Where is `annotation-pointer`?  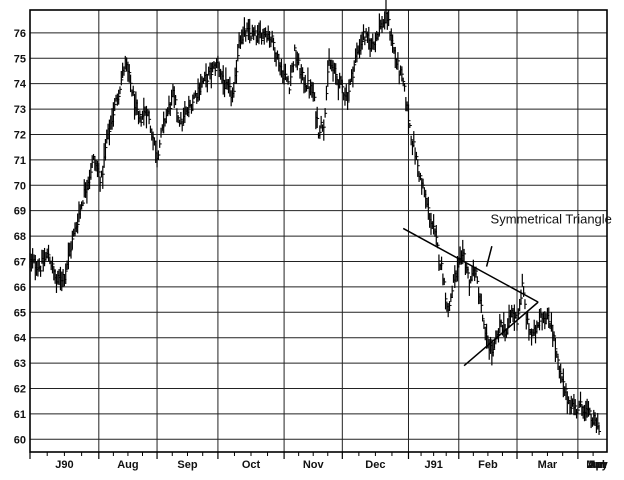
annotation-pointer is located at coordinates (489, 256).